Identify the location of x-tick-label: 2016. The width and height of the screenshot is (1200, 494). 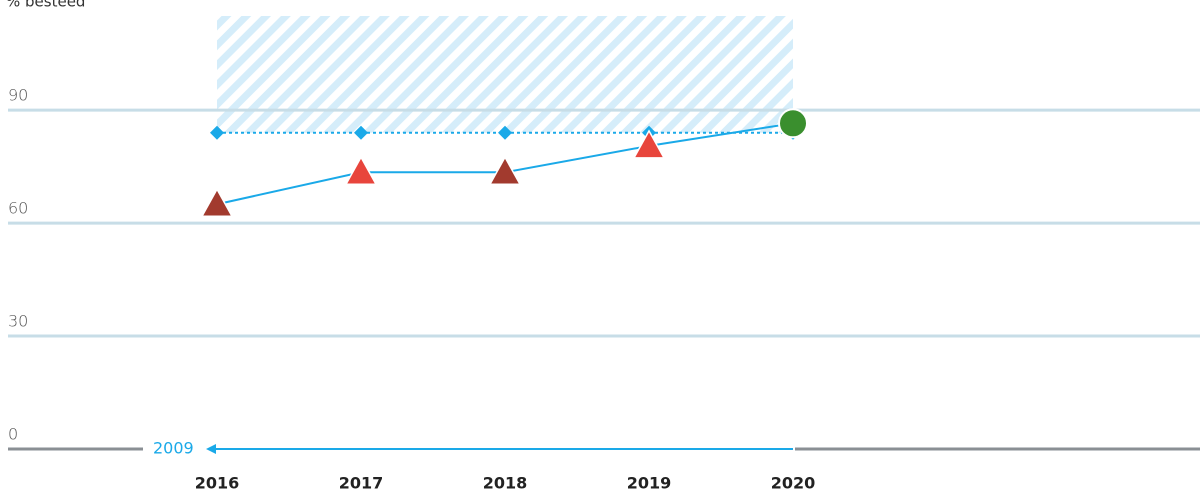
(217, 483).